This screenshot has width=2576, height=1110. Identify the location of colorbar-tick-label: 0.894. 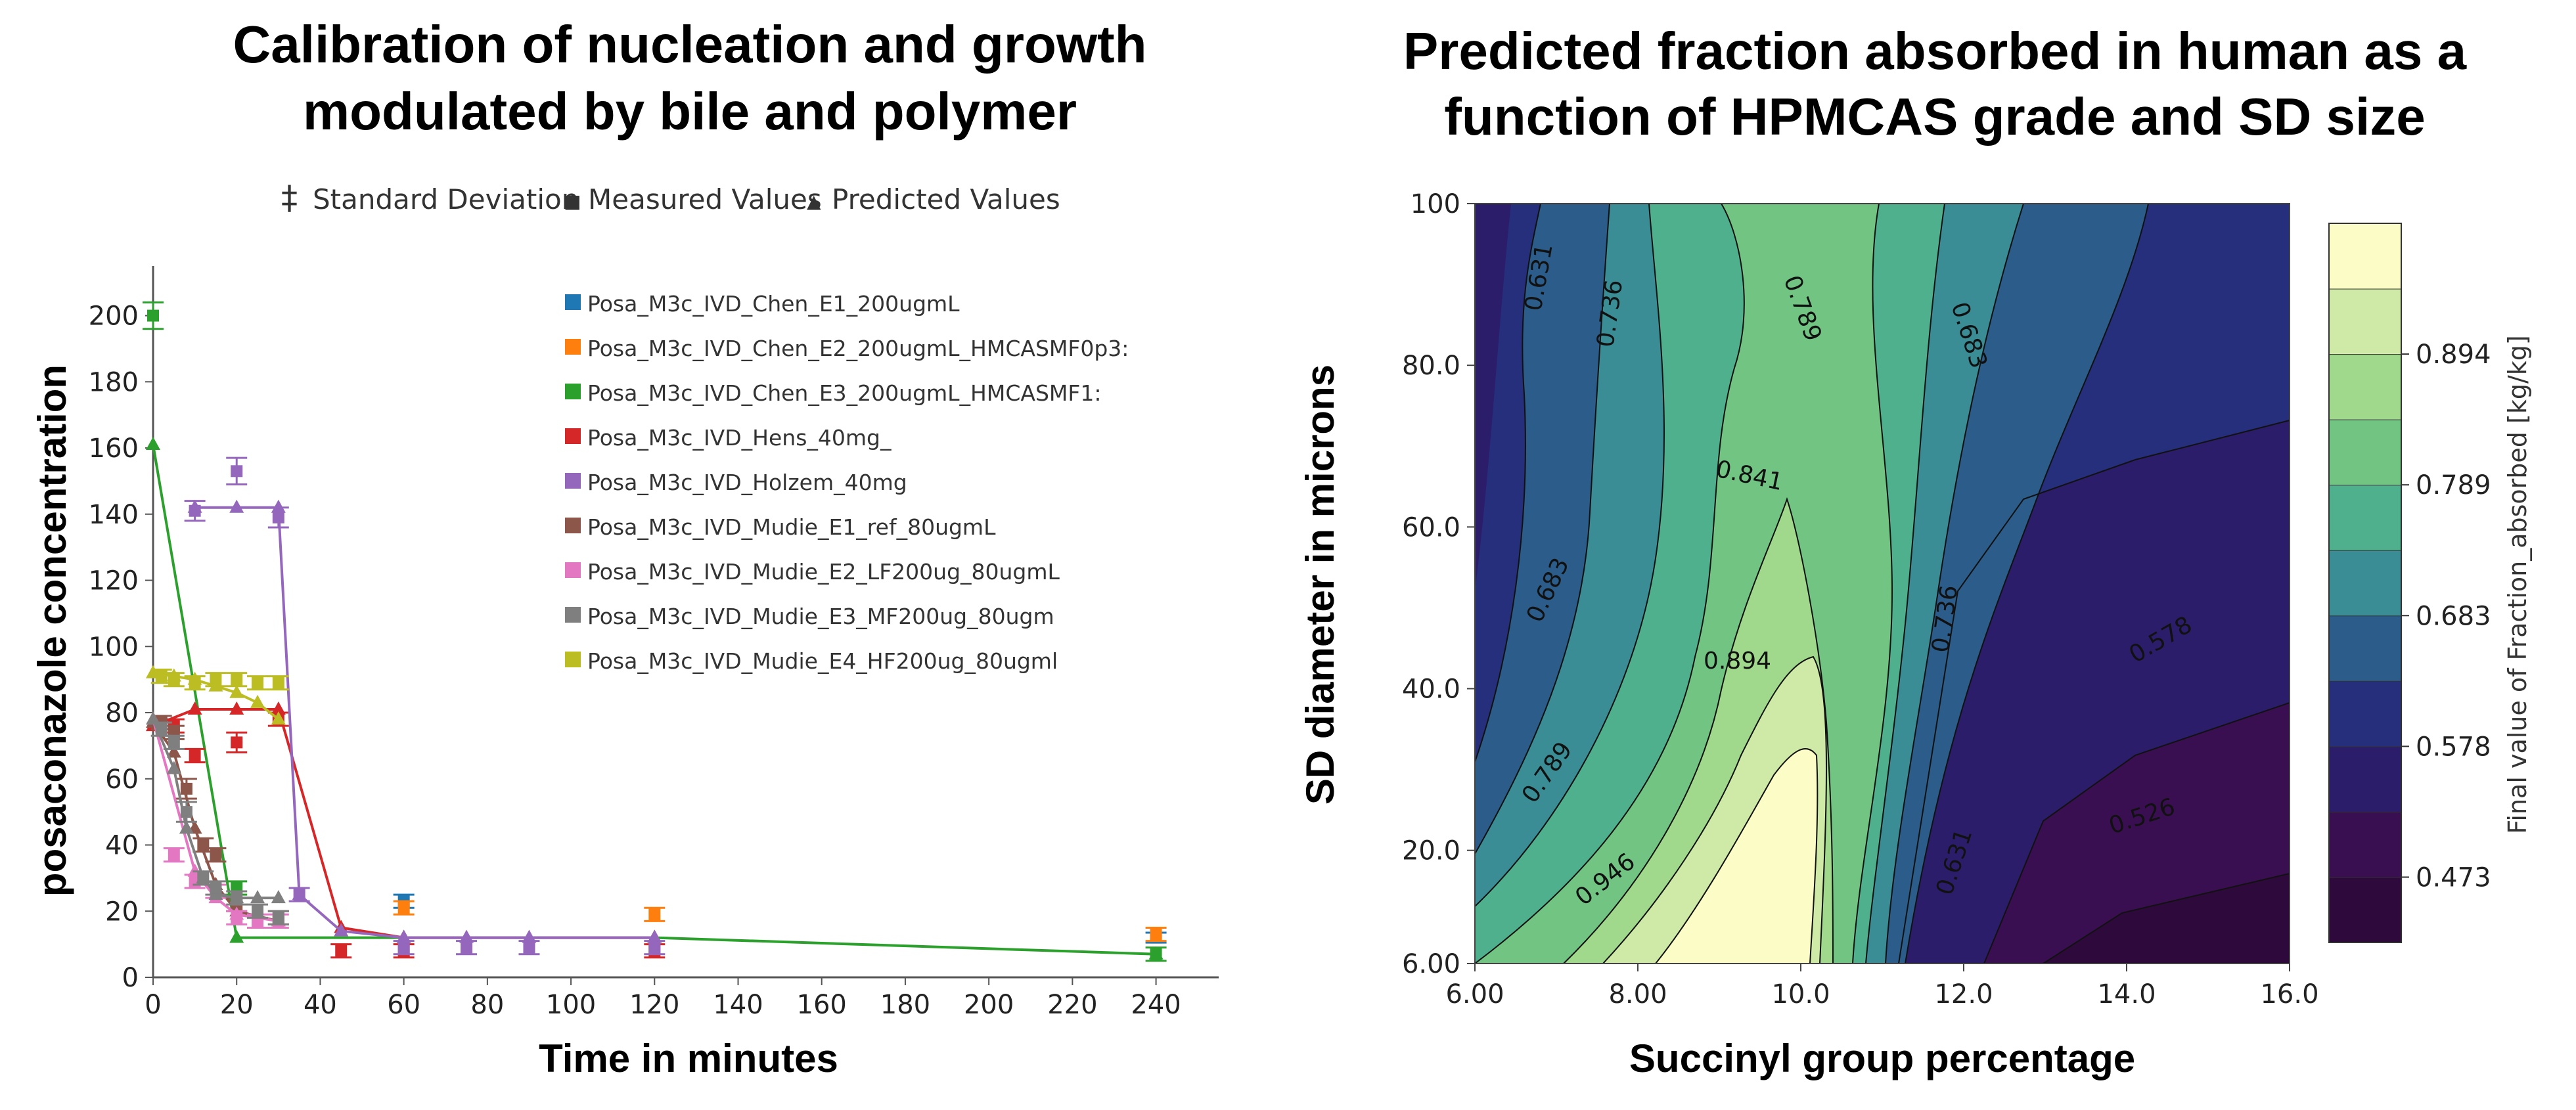
(2453, 355).